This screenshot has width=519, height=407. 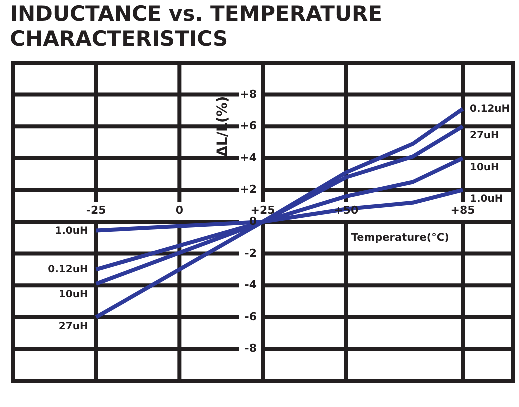 What do you see at coordinates (196, 27) in the screenshot?
I see `chart-title: INDUCTANCE vs. TEMPERATURE CHARACTERISTICS` at bounding box center [196, 27].